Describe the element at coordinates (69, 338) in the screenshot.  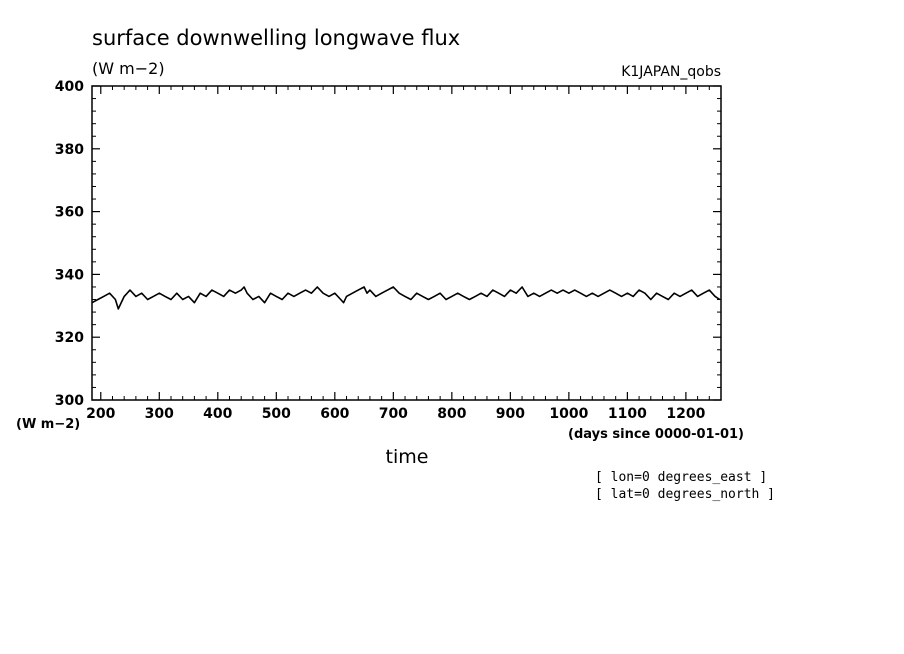
I see `y-tick-label: 320` at that location.